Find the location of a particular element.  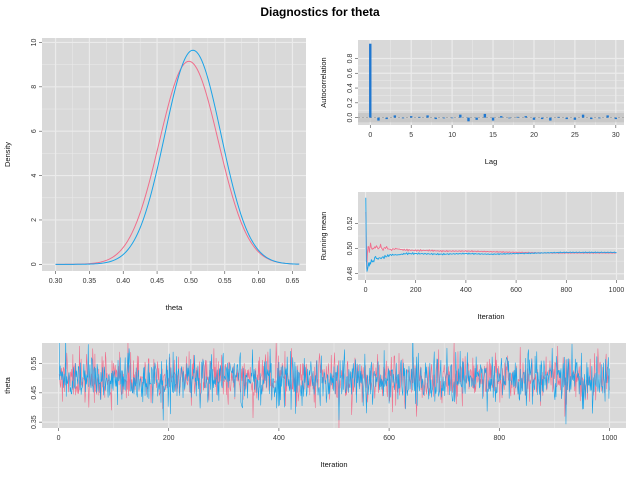

y-tick-label: 0.45 is located at coordinates (34, 393).